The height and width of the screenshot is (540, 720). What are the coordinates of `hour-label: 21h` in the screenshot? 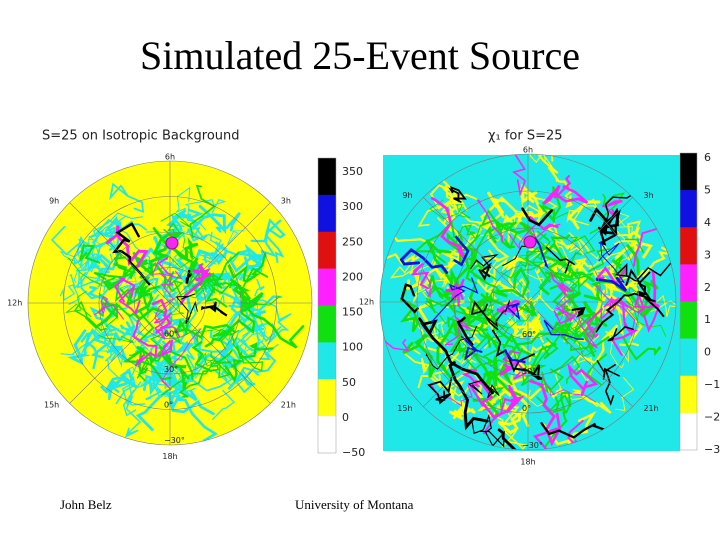 It's located at (650, 408).